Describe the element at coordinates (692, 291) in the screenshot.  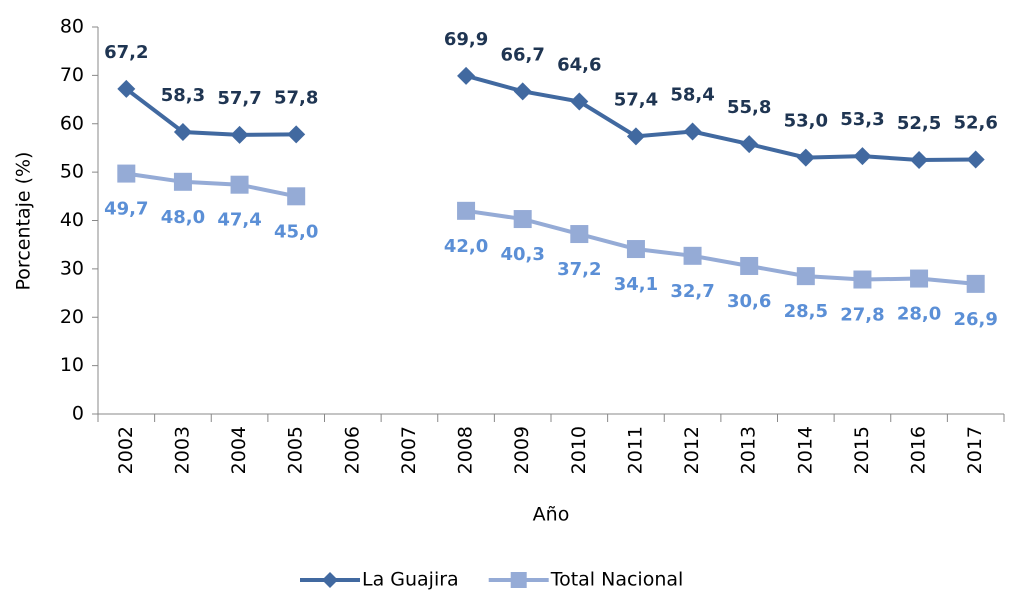
I see `data-label: 32,7` at that location.